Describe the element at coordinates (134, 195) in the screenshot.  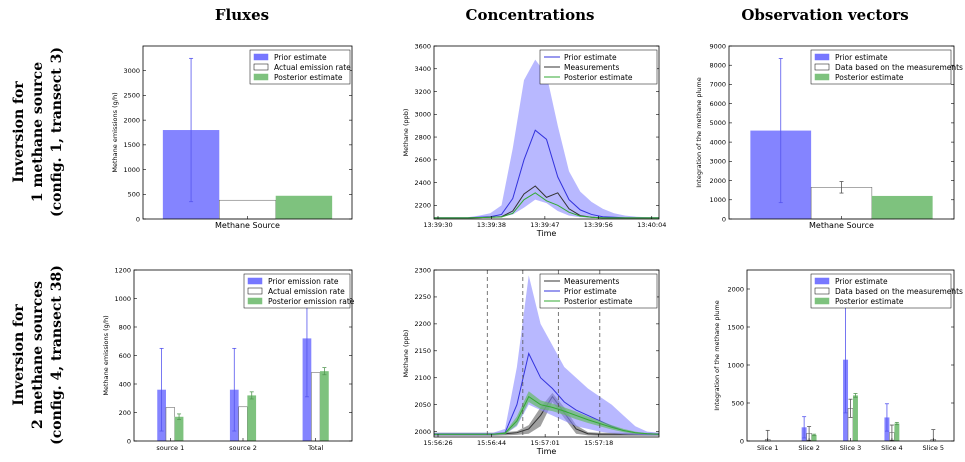
I see `y-tick-label: 500` at that location.